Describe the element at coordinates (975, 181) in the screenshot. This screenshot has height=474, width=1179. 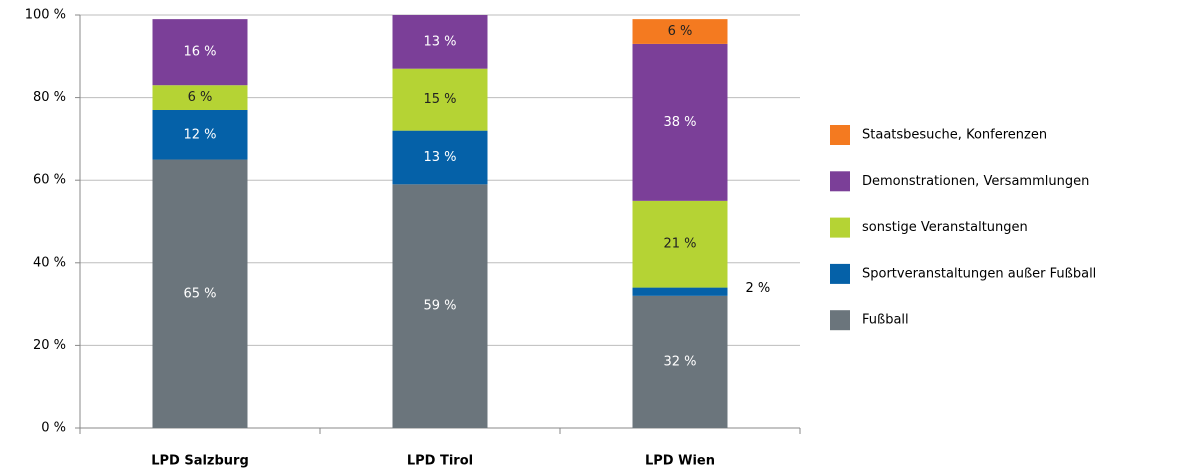
I see `legend-label: Demonstrationen, Versammlungen` at that location.